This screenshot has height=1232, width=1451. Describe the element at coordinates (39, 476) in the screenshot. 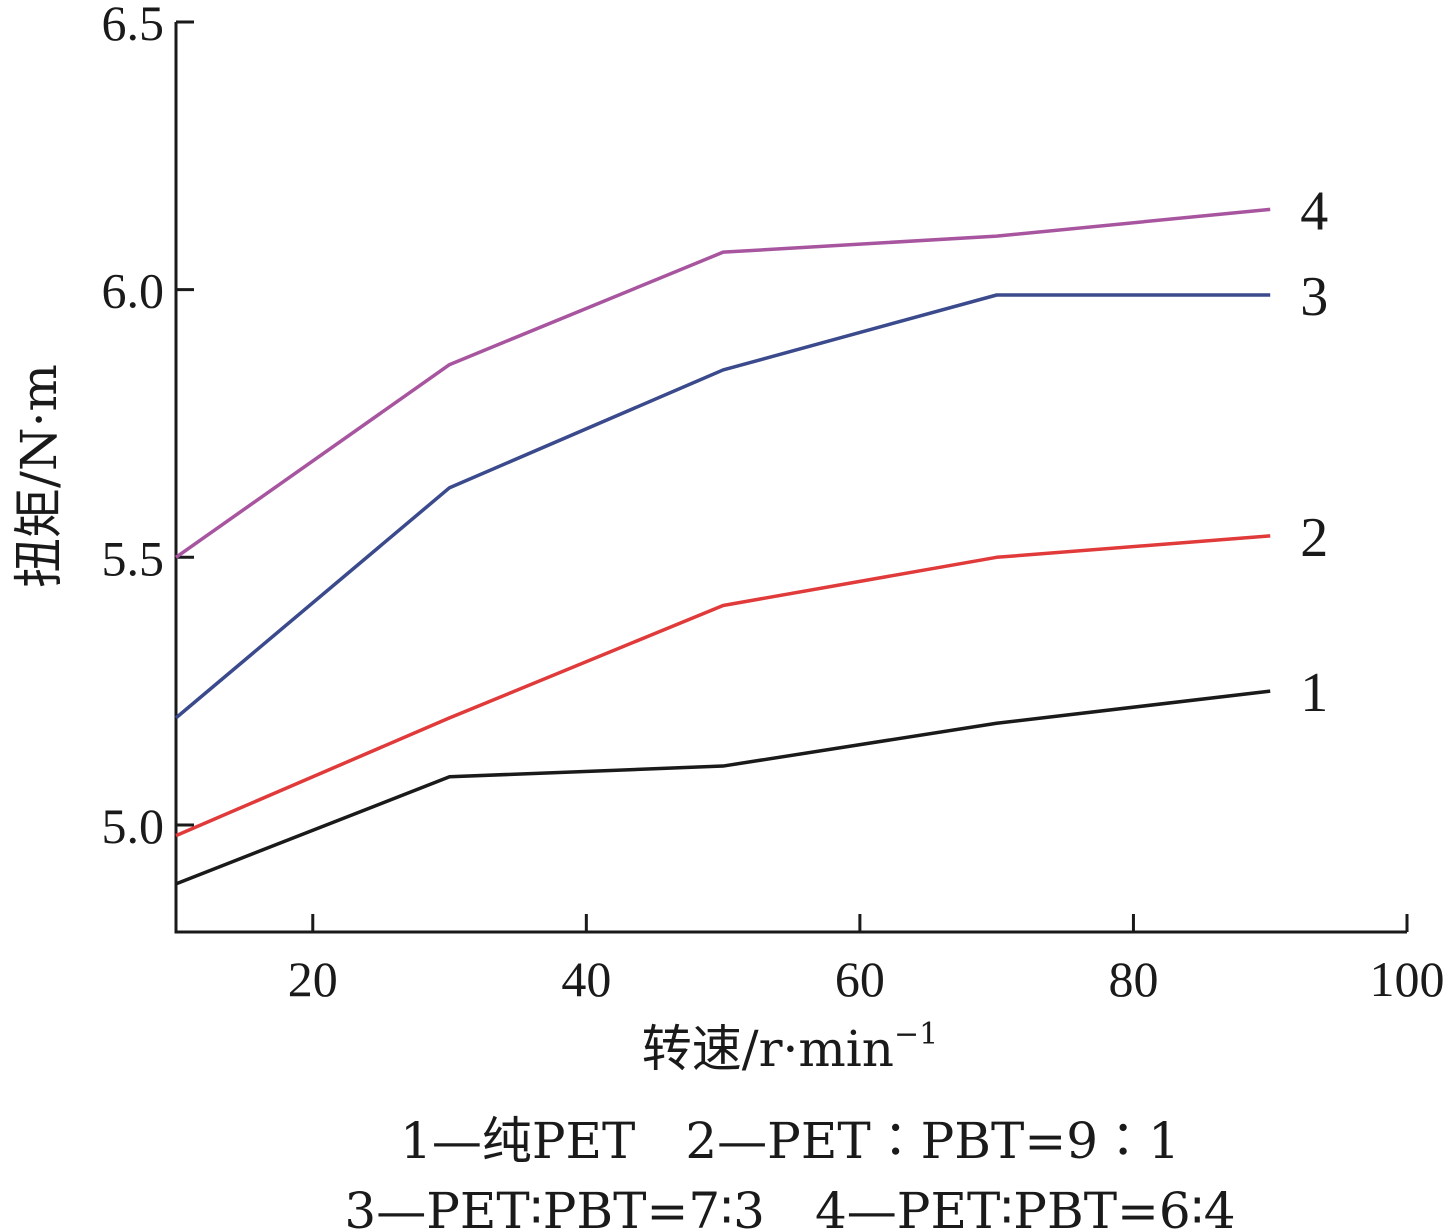

I see `y-axis-title: 扭矩/N·m` at that location.